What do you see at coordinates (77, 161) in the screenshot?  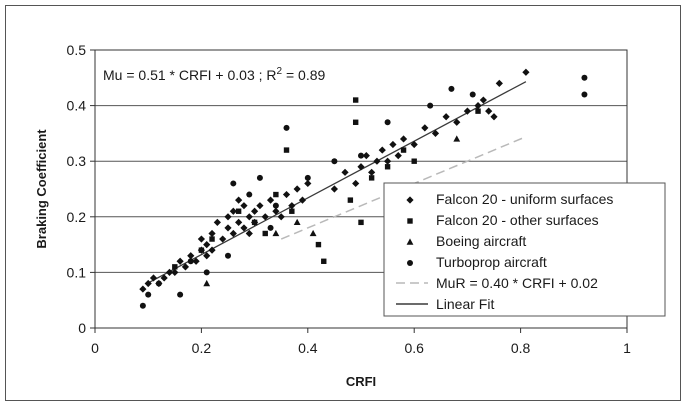 I see `y-tick-label: 0.3` at bounding box center [77, 161].